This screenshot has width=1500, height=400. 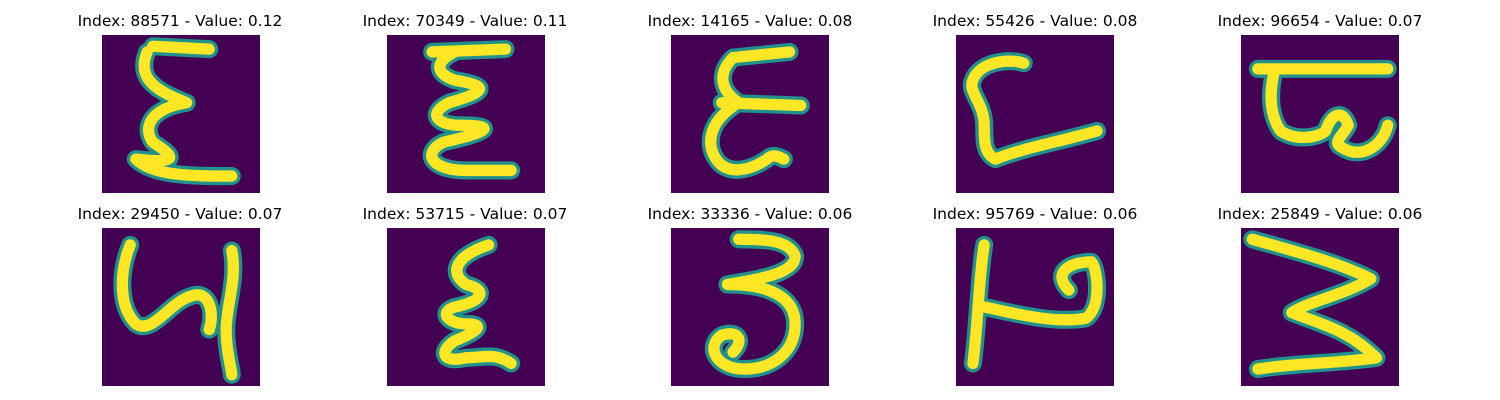 I want to click on image-title: Index: 95769 - Value: 0.06, so click(x=1035, y=214).